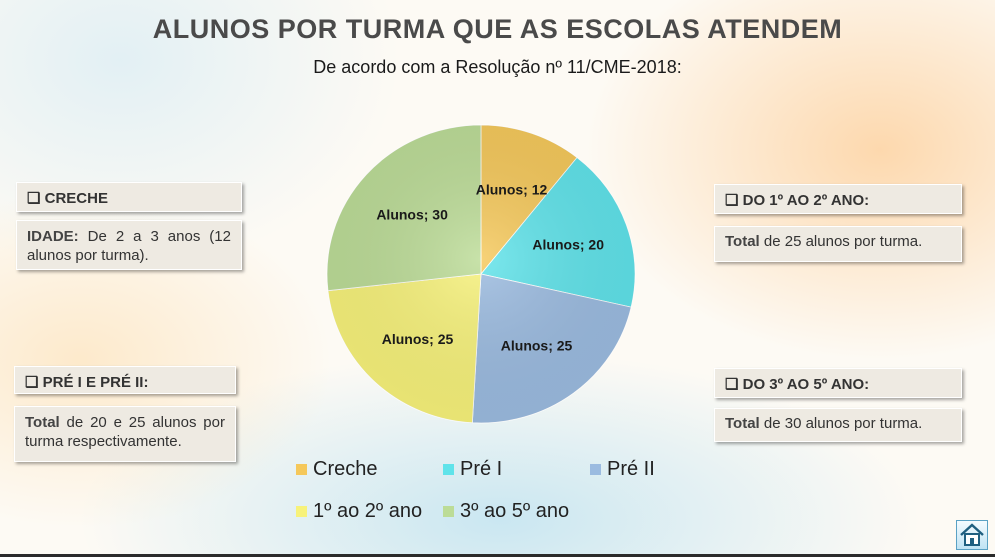 The width and height of the screenshot is (995, 557). Describe the element at coordinates (129, 197) in the screenshot. I see `creche-header: ❑ CRECHE` at that location.